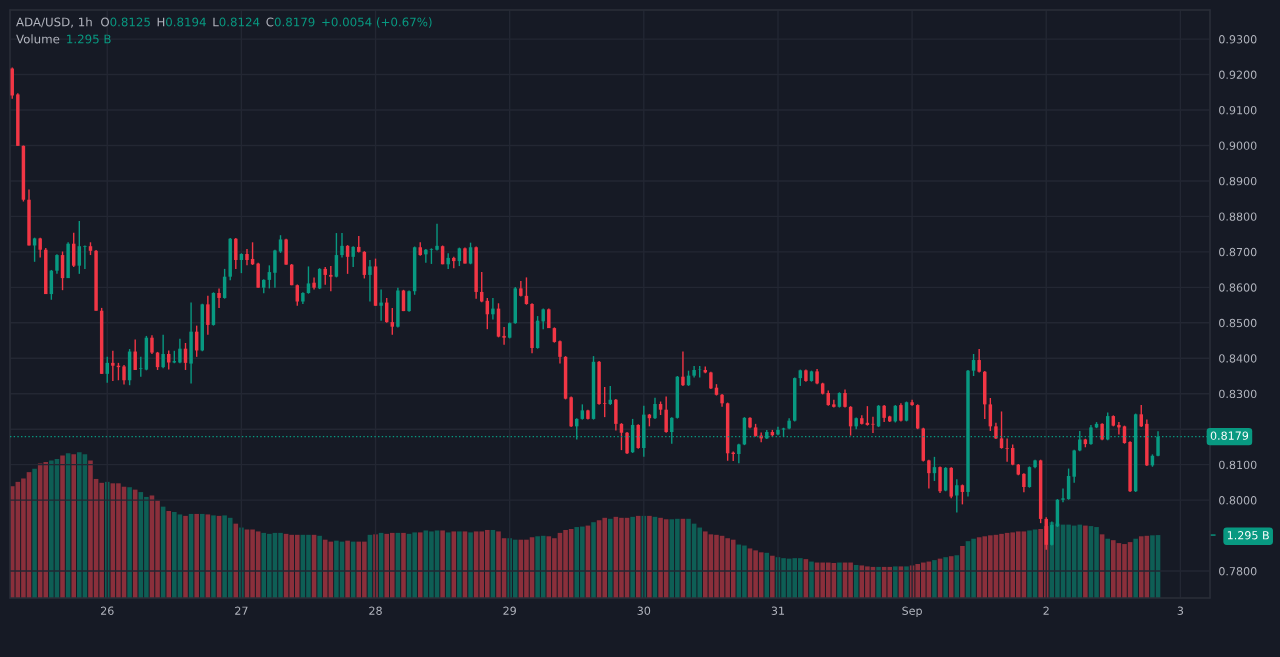 The height and width of the screenshot is (657, 1280). I want to click on y-tick-label: 0.8500, so click(1238, 323).